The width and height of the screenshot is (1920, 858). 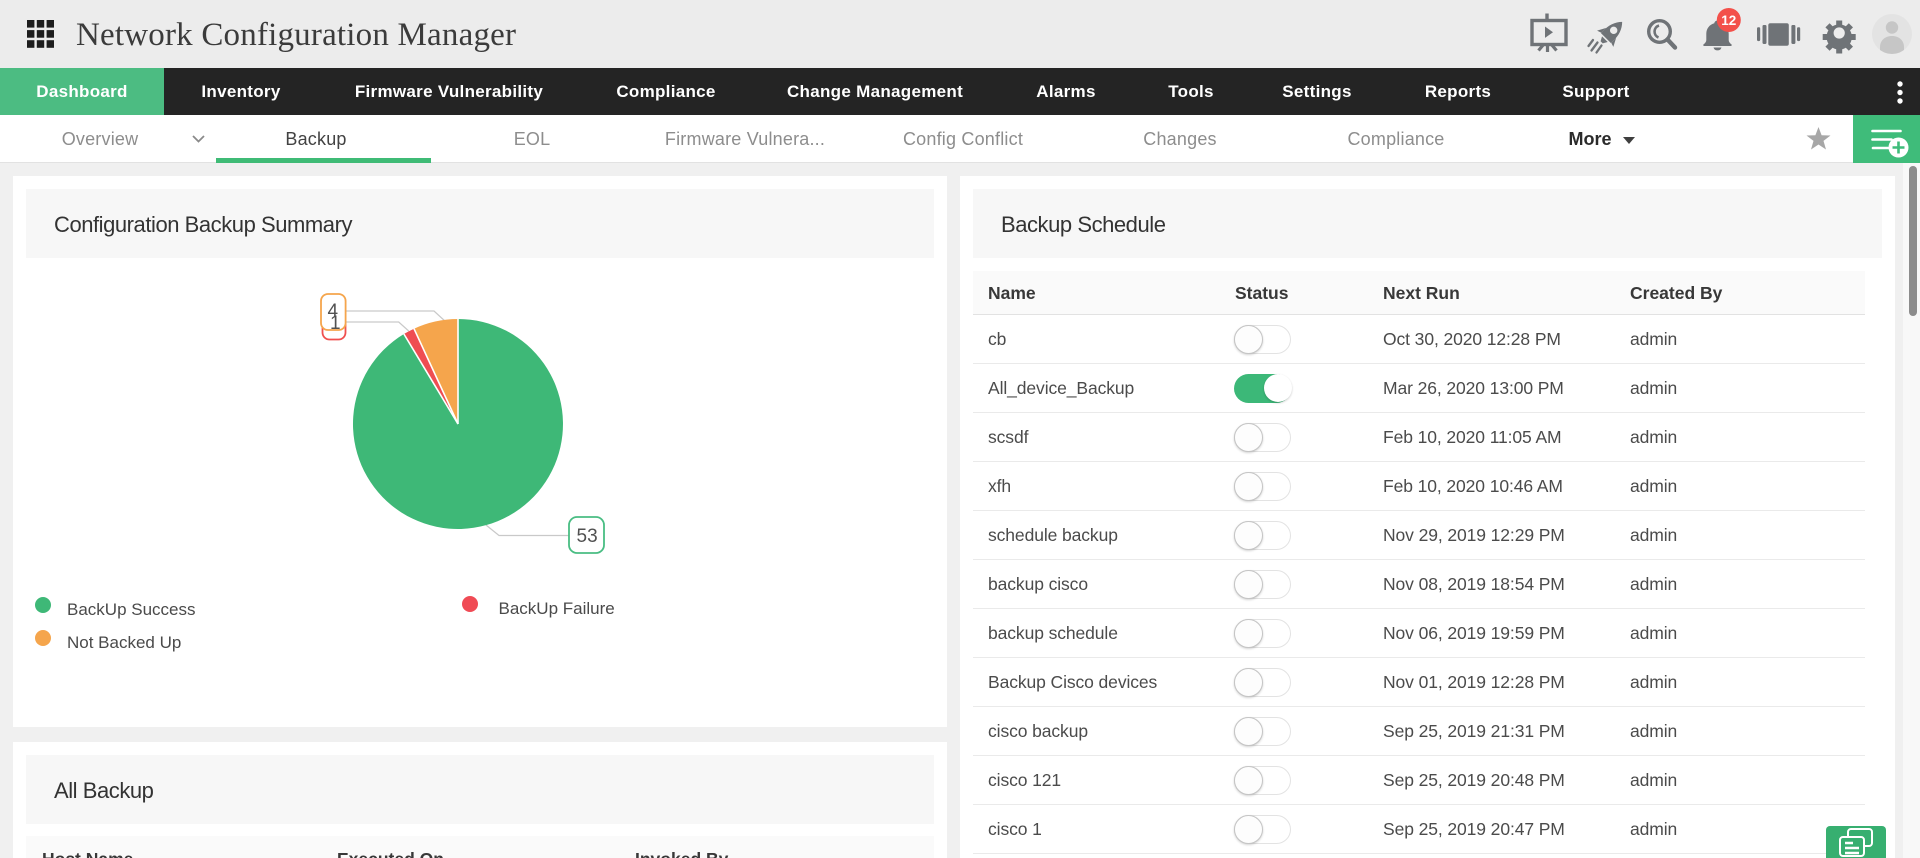 I want to click on svg-text: 53, so click(x=587, y=536).